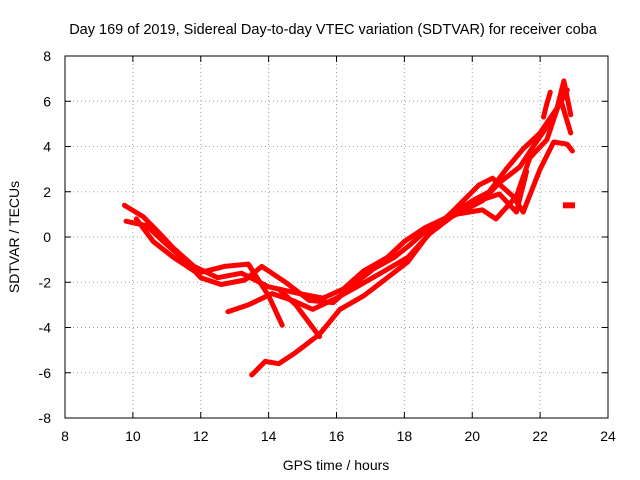 This screenshot has width=640, height=480. Describe the element at coordinates (540, 436) in the screenshot. I see `x-tick-label: 22` at that location.